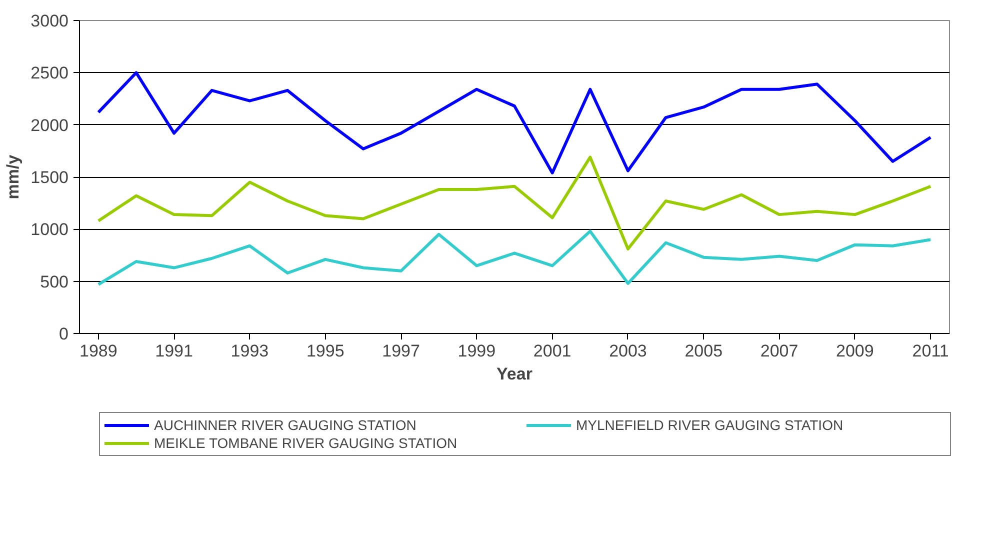  Describe the element at coordinates (552, 351) in the screenshot. I see `x-tick-label: 2001` at that location.